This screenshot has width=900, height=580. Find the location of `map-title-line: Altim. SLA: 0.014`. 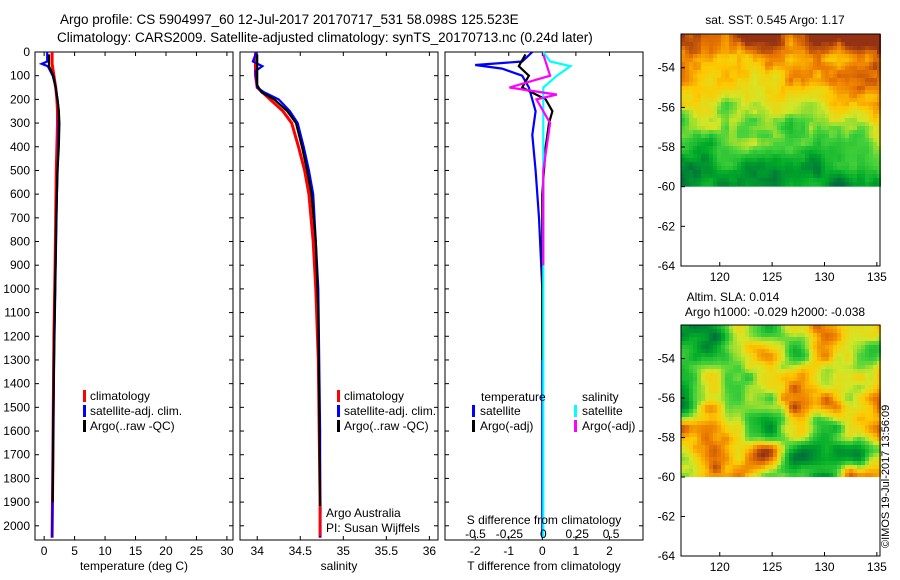

map-title-line: Altim. SLA: 0.014 is located at coordinates (733, 297).